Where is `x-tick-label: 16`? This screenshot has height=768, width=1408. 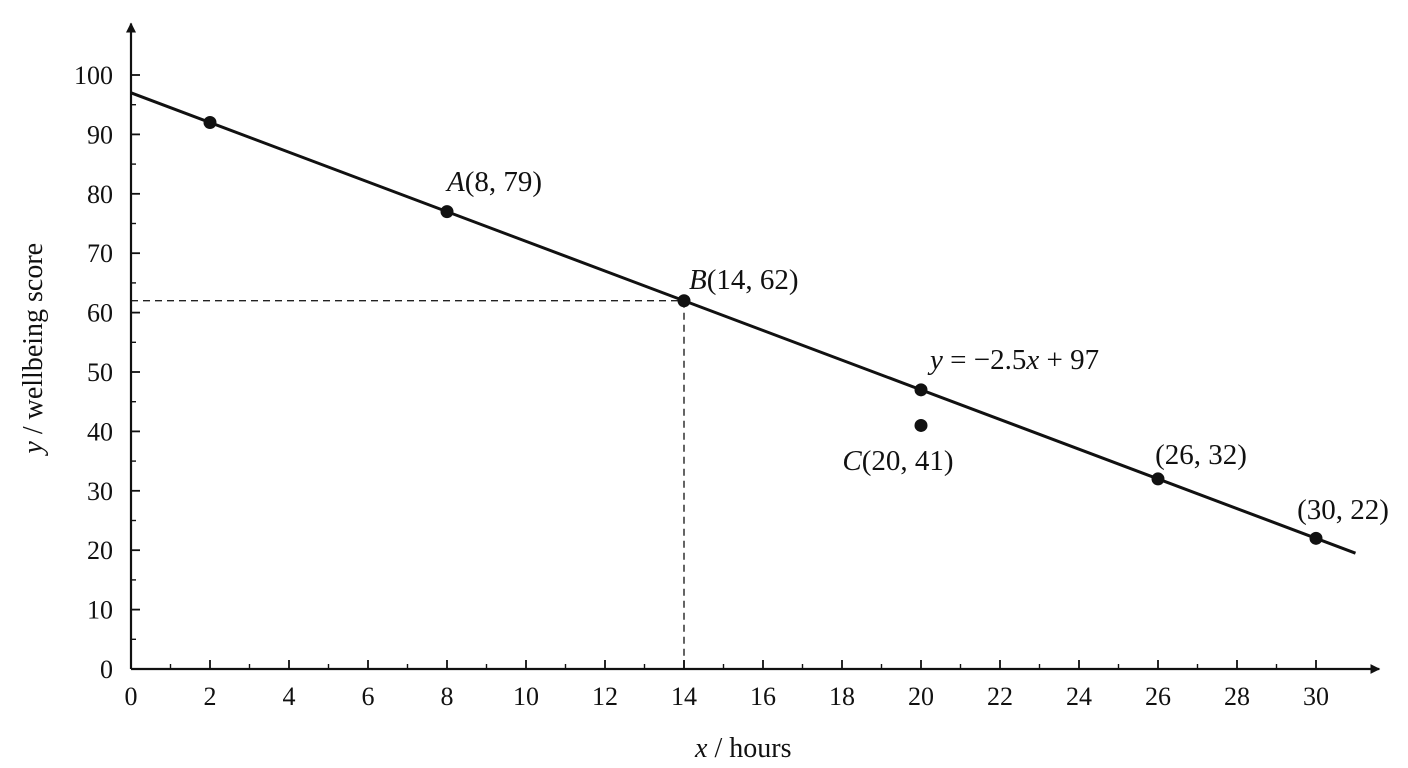 x-tick-label: 16 is located at coordinates (763, 696).